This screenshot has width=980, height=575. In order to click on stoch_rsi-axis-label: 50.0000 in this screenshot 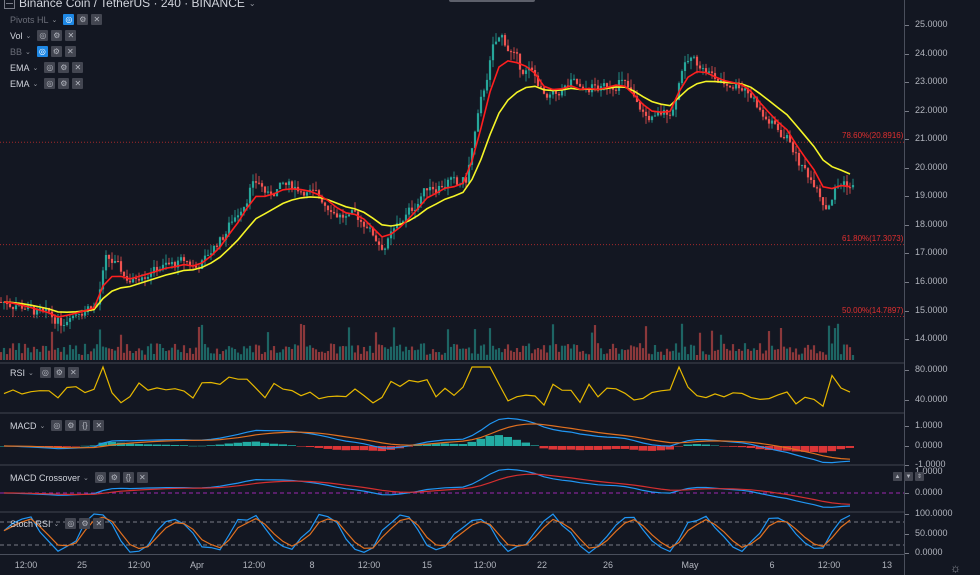, I will do `click(926, 533)`.